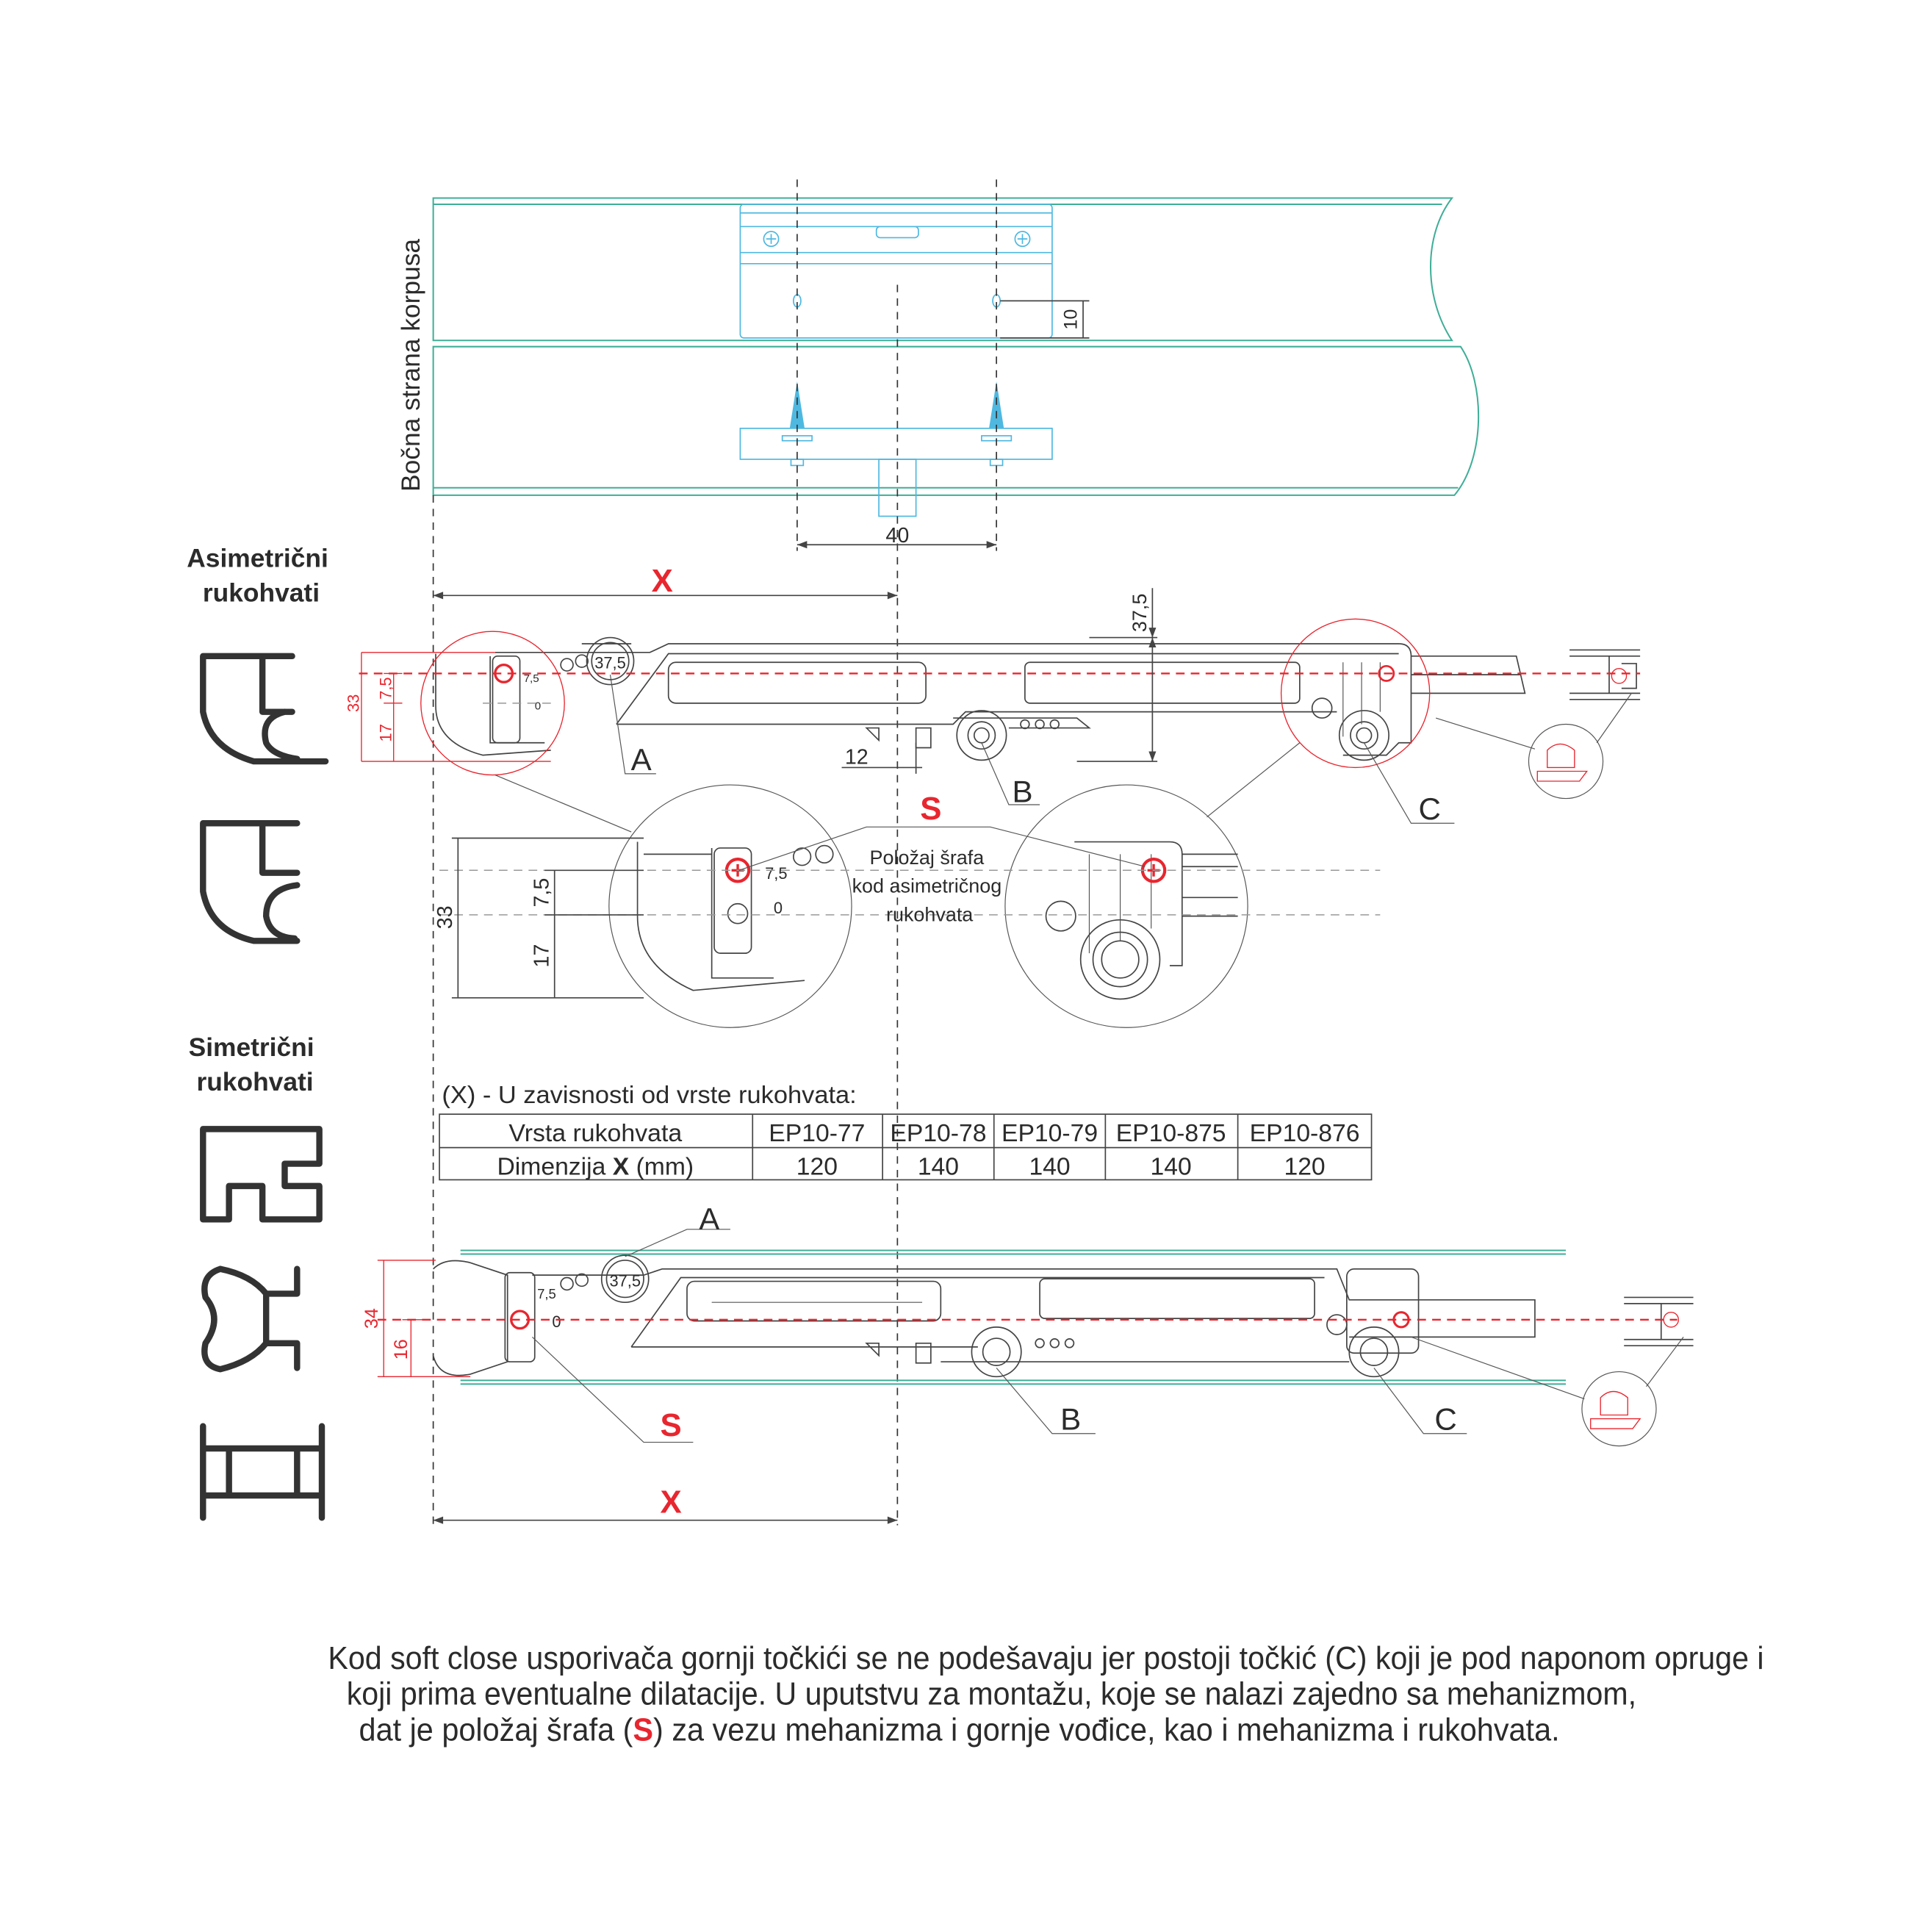 Image resolution: width=1931 pixels, height=1932 pixels. I want to click on table-caption: (X) - U zavisnosti od vrste rukohvata:, so click(649, 1095).